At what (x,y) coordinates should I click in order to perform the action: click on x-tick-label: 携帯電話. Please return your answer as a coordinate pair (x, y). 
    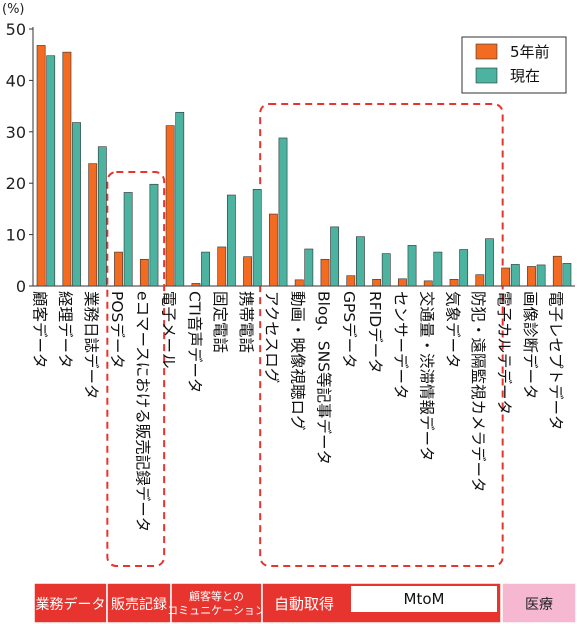
    Looking at the image, I should click on (246, 322).